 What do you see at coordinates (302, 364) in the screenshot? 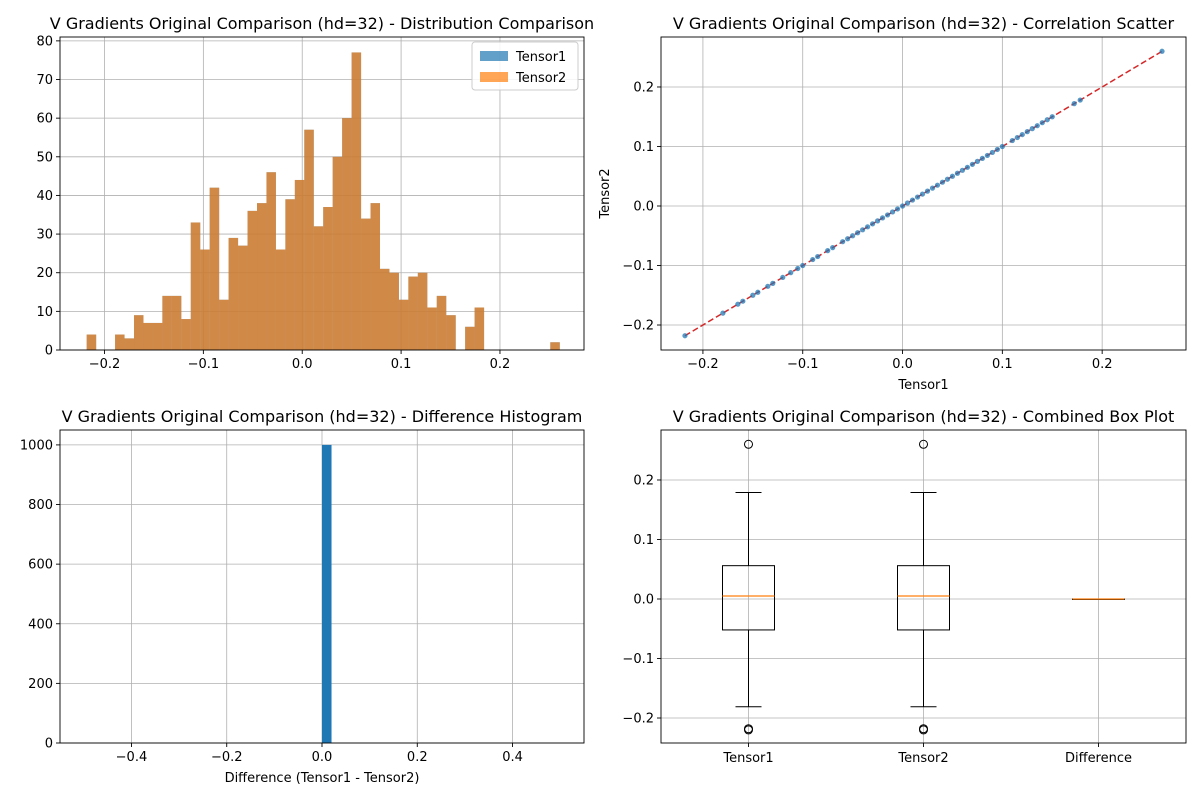
I see `x-tick-label: 0.0` at bounding box center [302, 364].